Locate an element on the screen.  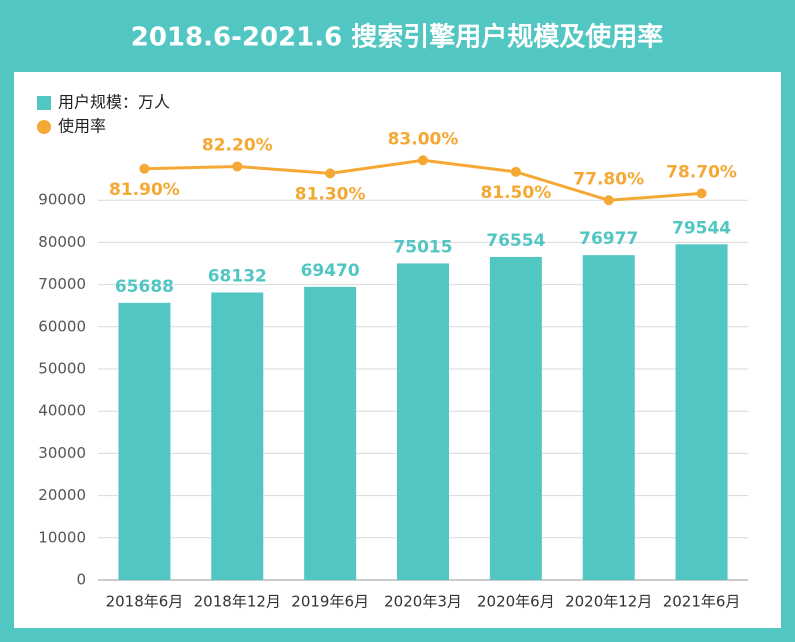
y-tick-label: 60000 is located at coordinates (62, 326).